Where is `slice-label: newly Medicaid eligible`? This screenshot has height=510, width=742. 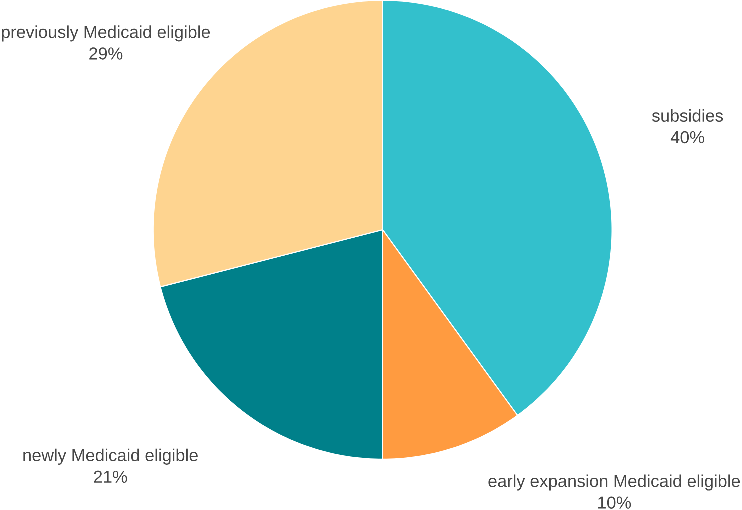 slice-label: newly Medicaid eligible is located at coordinates (111, 456).